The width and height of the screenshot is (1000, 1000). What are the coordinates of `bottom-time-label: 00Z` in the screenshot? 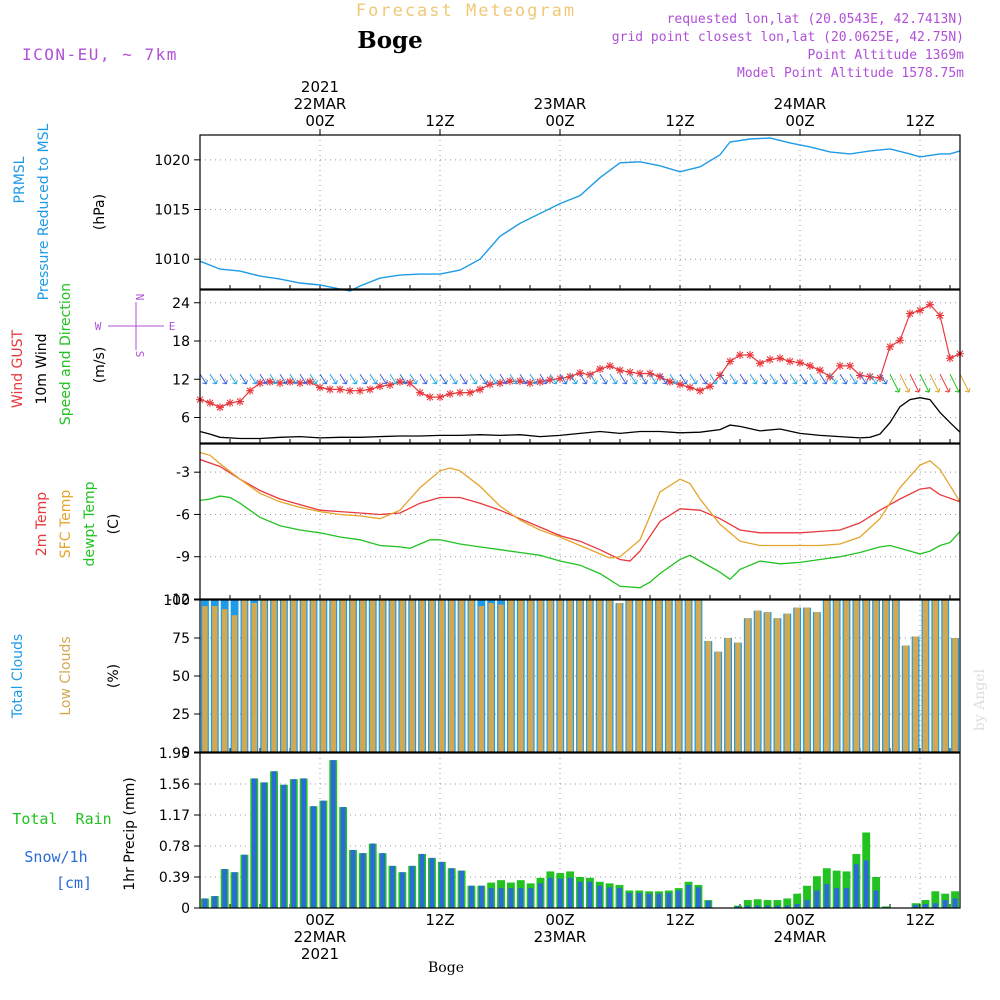 It's located at (799, 920).